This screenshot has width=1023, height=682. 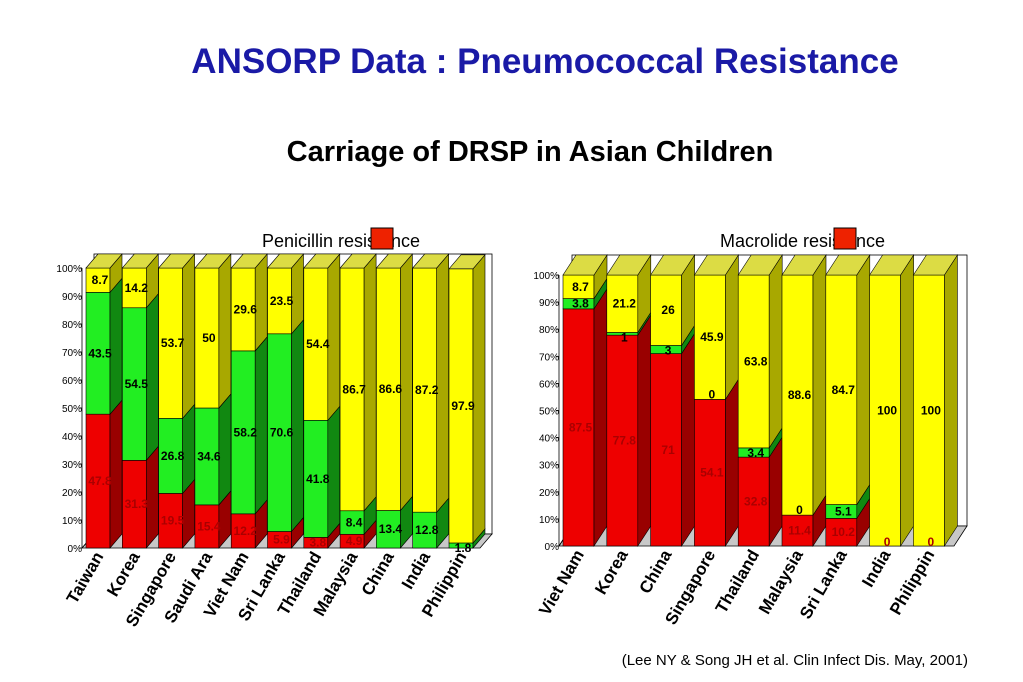 I want to click on data-label-green: 43.5, so click(x=100, y=353).